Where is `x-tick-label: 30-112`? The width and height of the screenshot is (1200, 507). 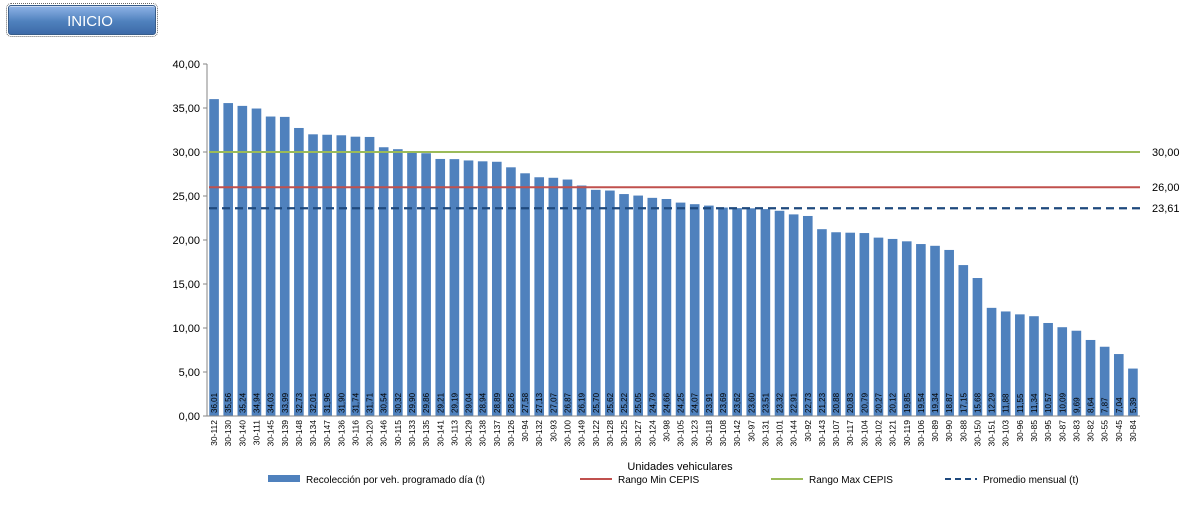
x-tick-label: 30-112 is located at coordinates (214, 433).